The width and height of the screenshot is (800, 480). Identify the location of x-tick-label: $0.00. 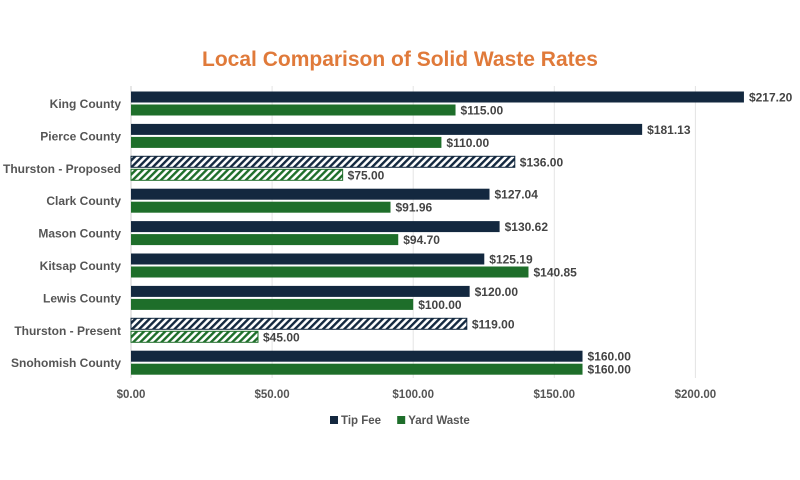
(131, 395).